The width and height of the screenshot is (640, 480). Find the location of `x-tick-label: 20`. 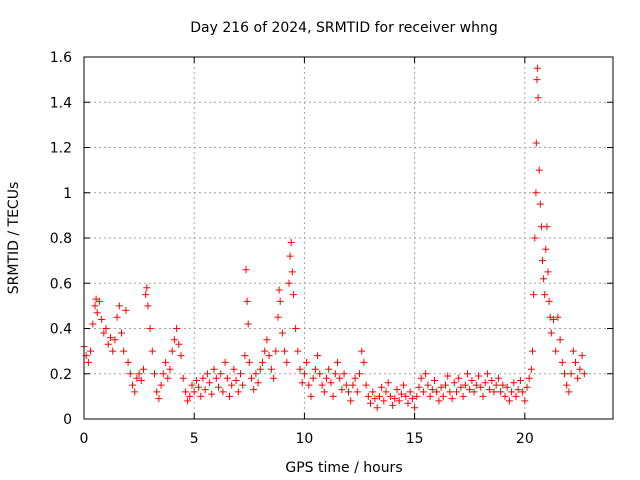

x-tick-label: 20 is located at coordinates (525, 439).